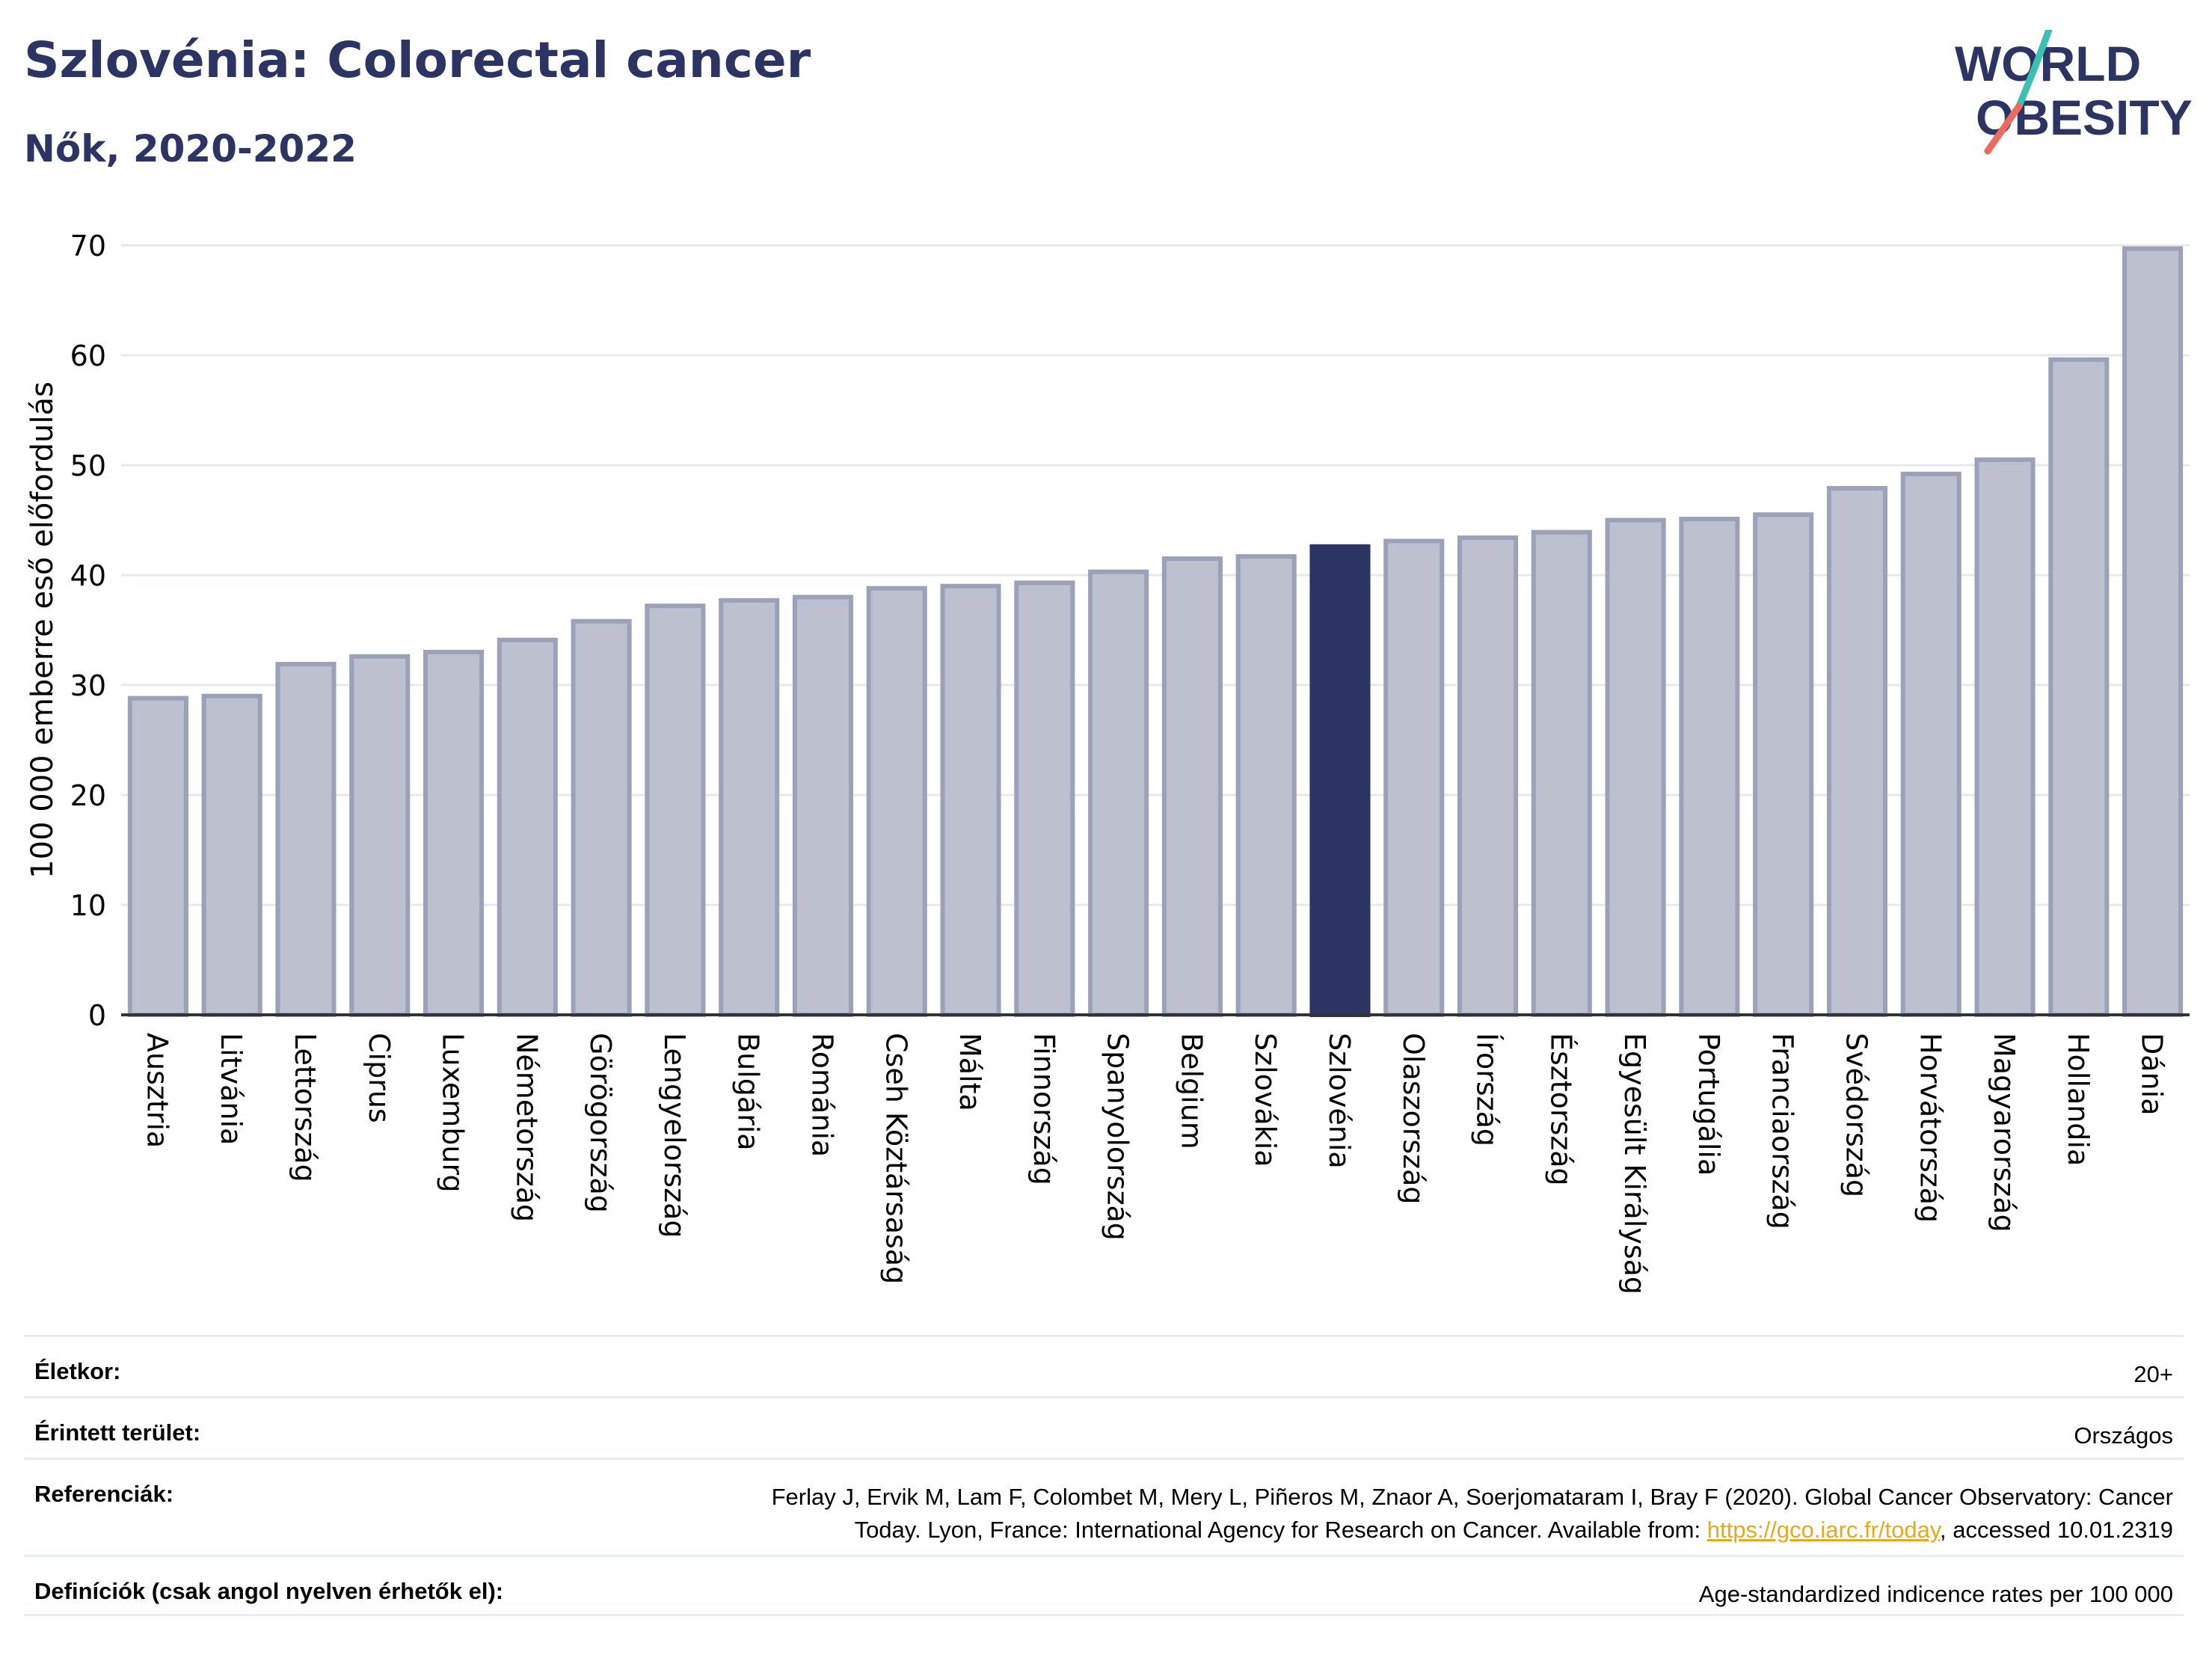 The image size is (2212, 1655). I want to click on x-tick-label: Görögország, so click(600, 1123).